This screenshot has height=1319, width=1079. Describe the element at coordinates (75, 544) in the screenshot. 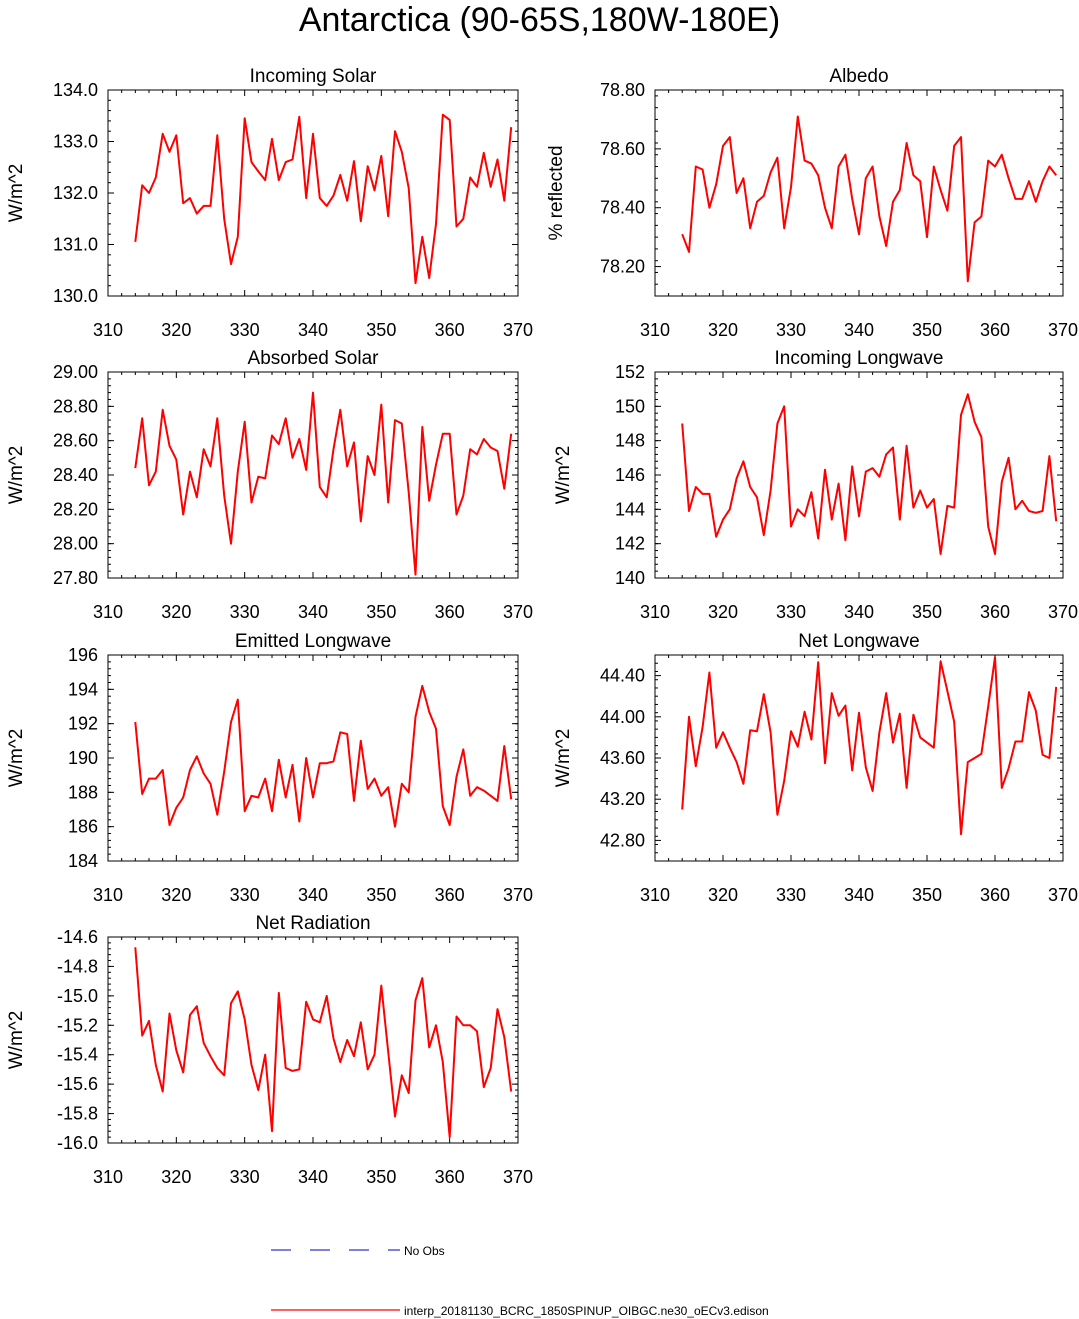

I see `y-tick-label: 28.00` at that location.